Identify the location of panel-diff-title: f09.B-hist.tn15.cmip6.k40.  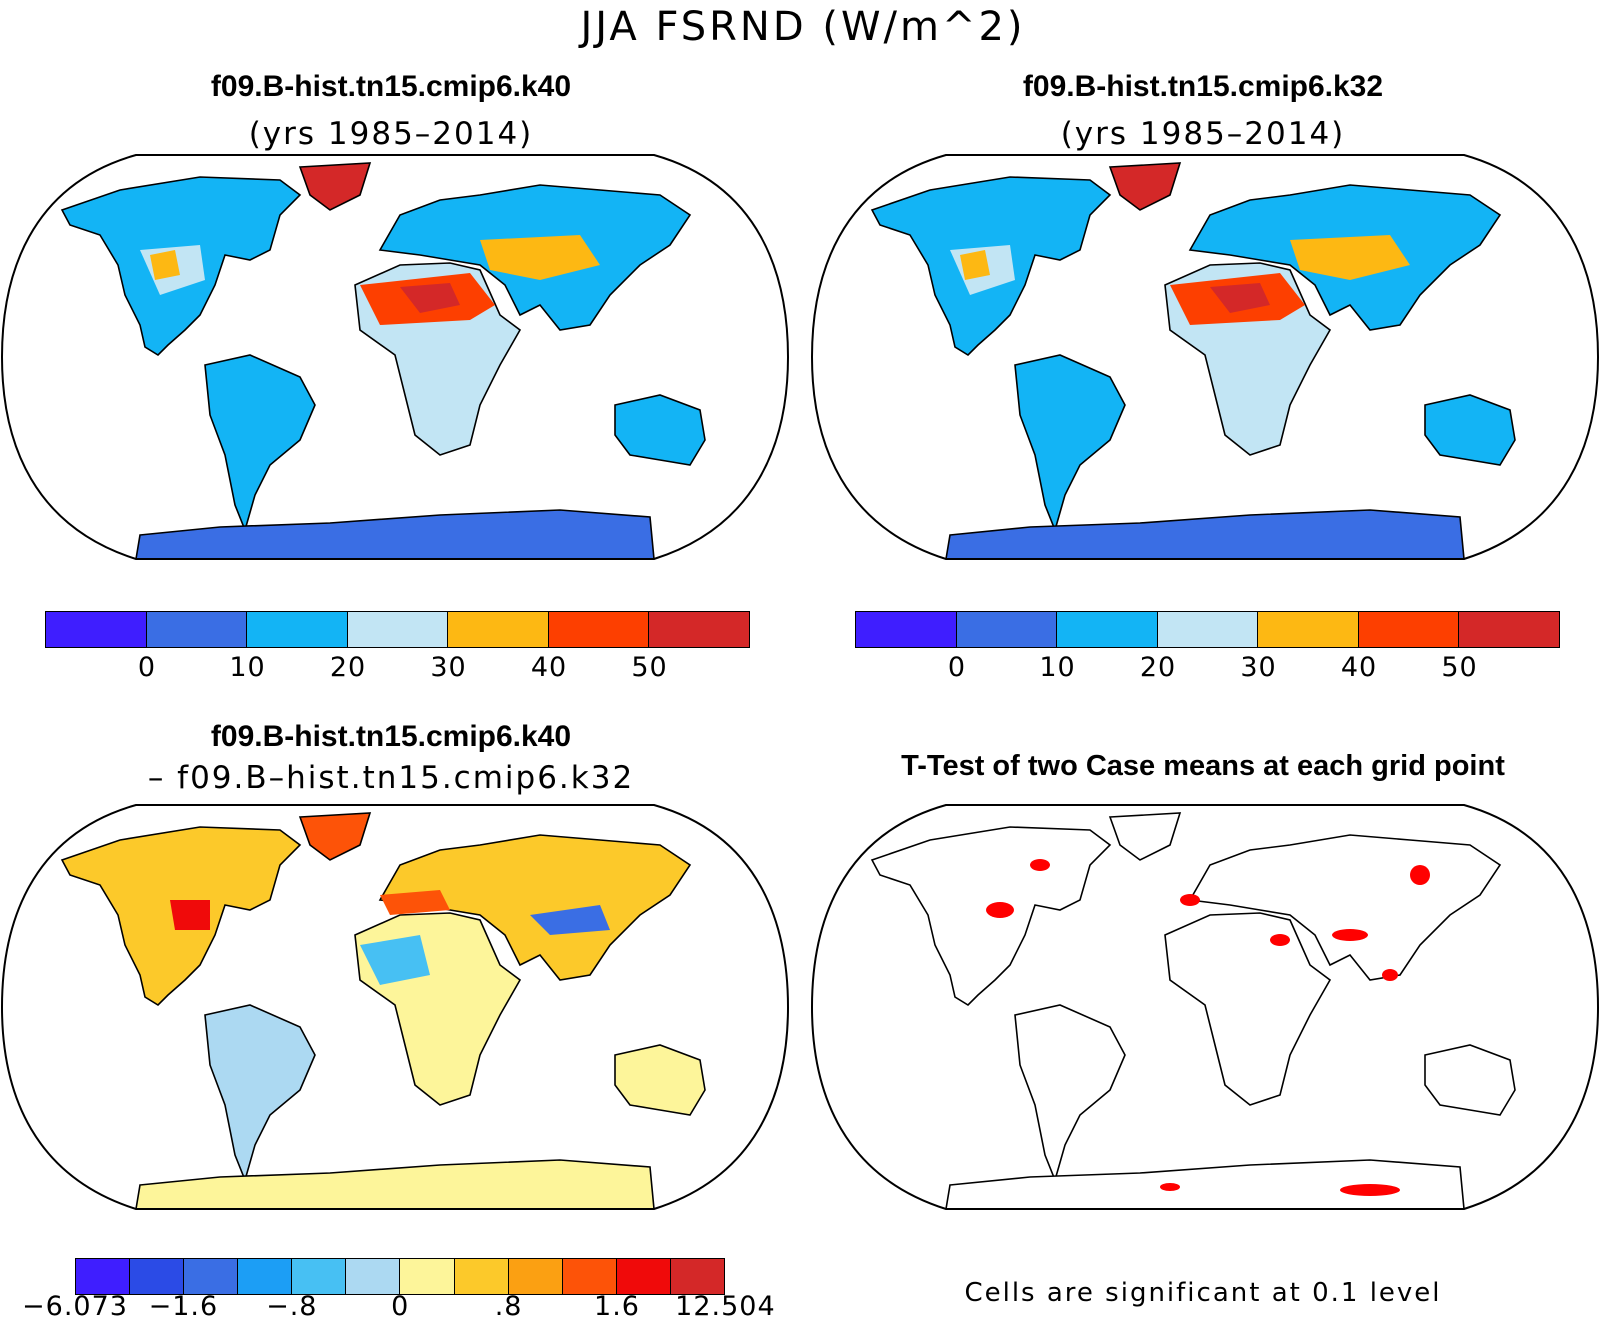
(391, 736).